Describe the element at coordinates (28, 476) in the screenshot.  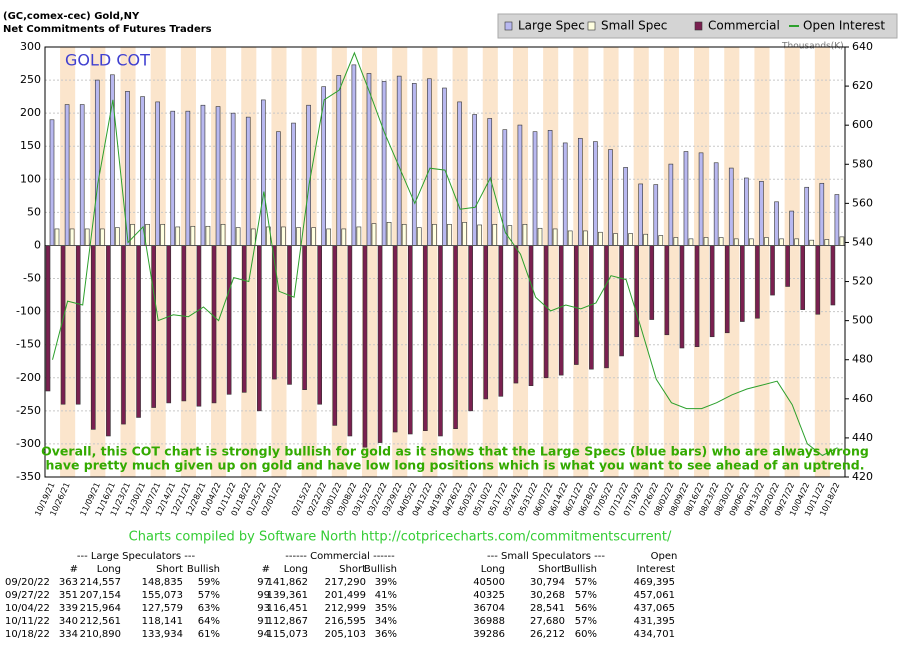
I see `y-tick-label: -350` at that location.